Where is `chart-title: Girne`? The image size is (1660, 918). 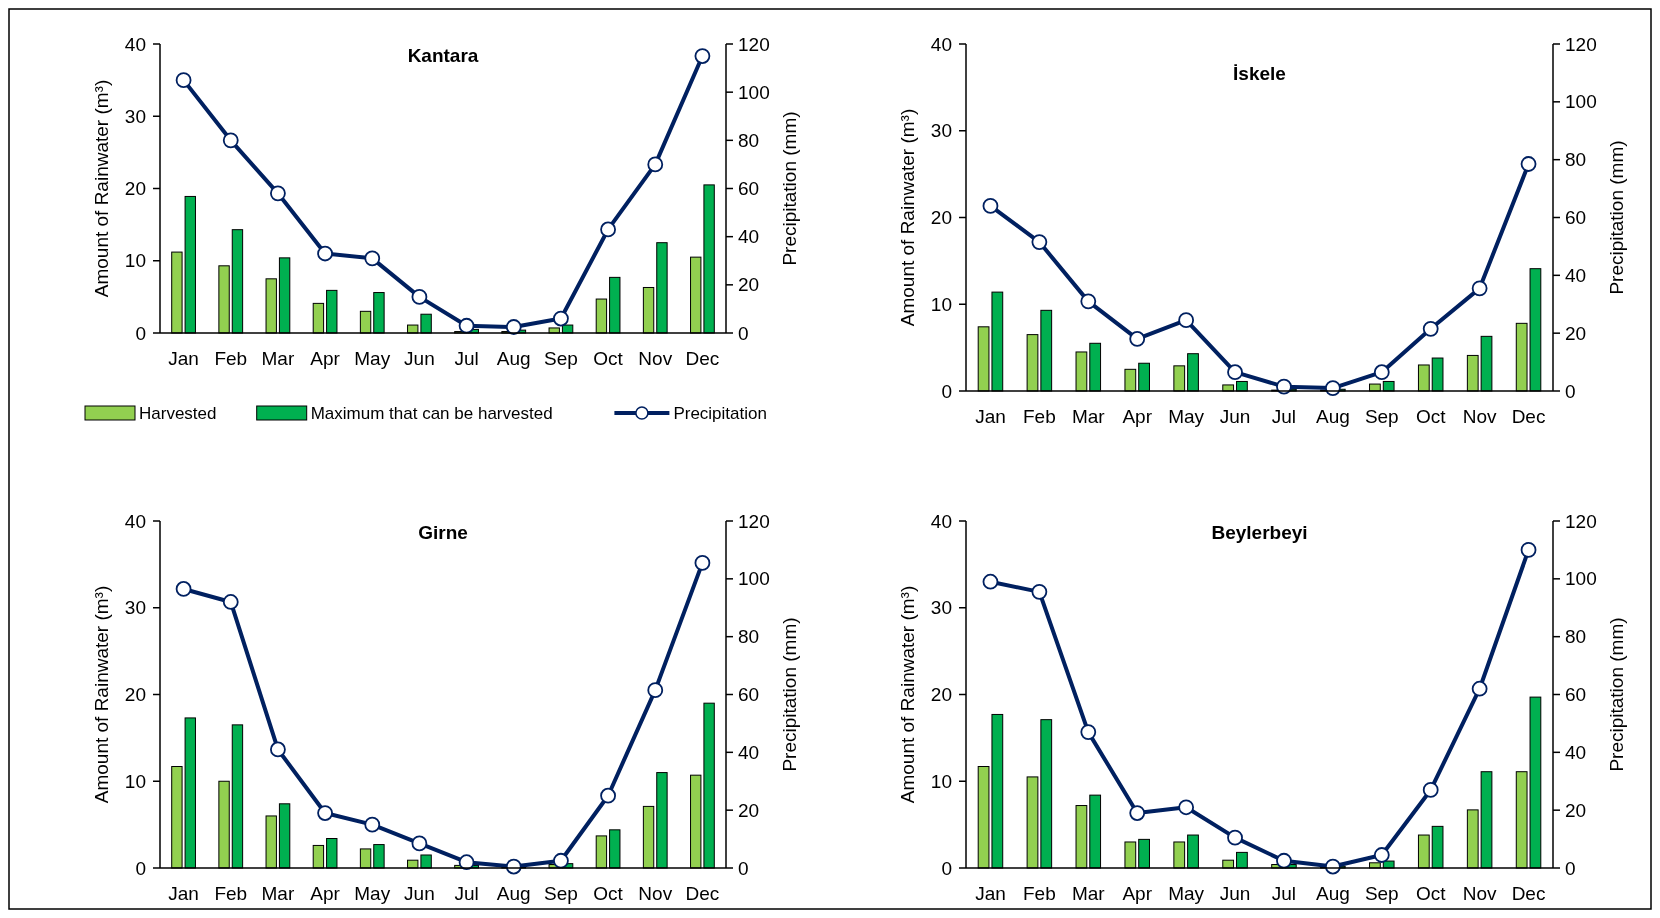
chart-title: Girne is located at coordinates (443, 532).